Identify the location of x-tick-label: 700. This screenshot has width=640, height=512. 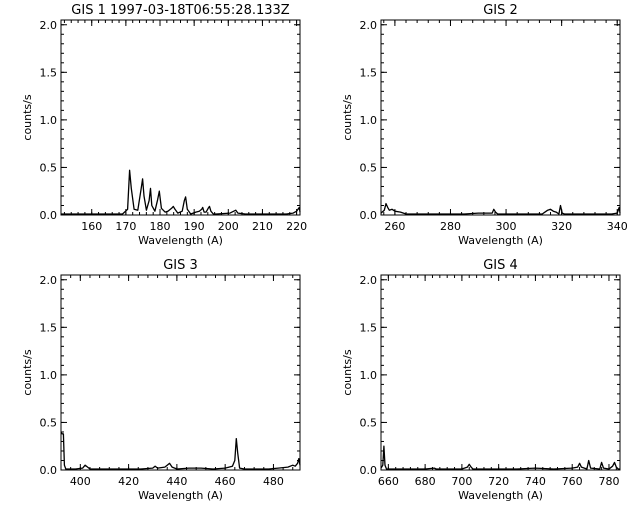
(461, 481).